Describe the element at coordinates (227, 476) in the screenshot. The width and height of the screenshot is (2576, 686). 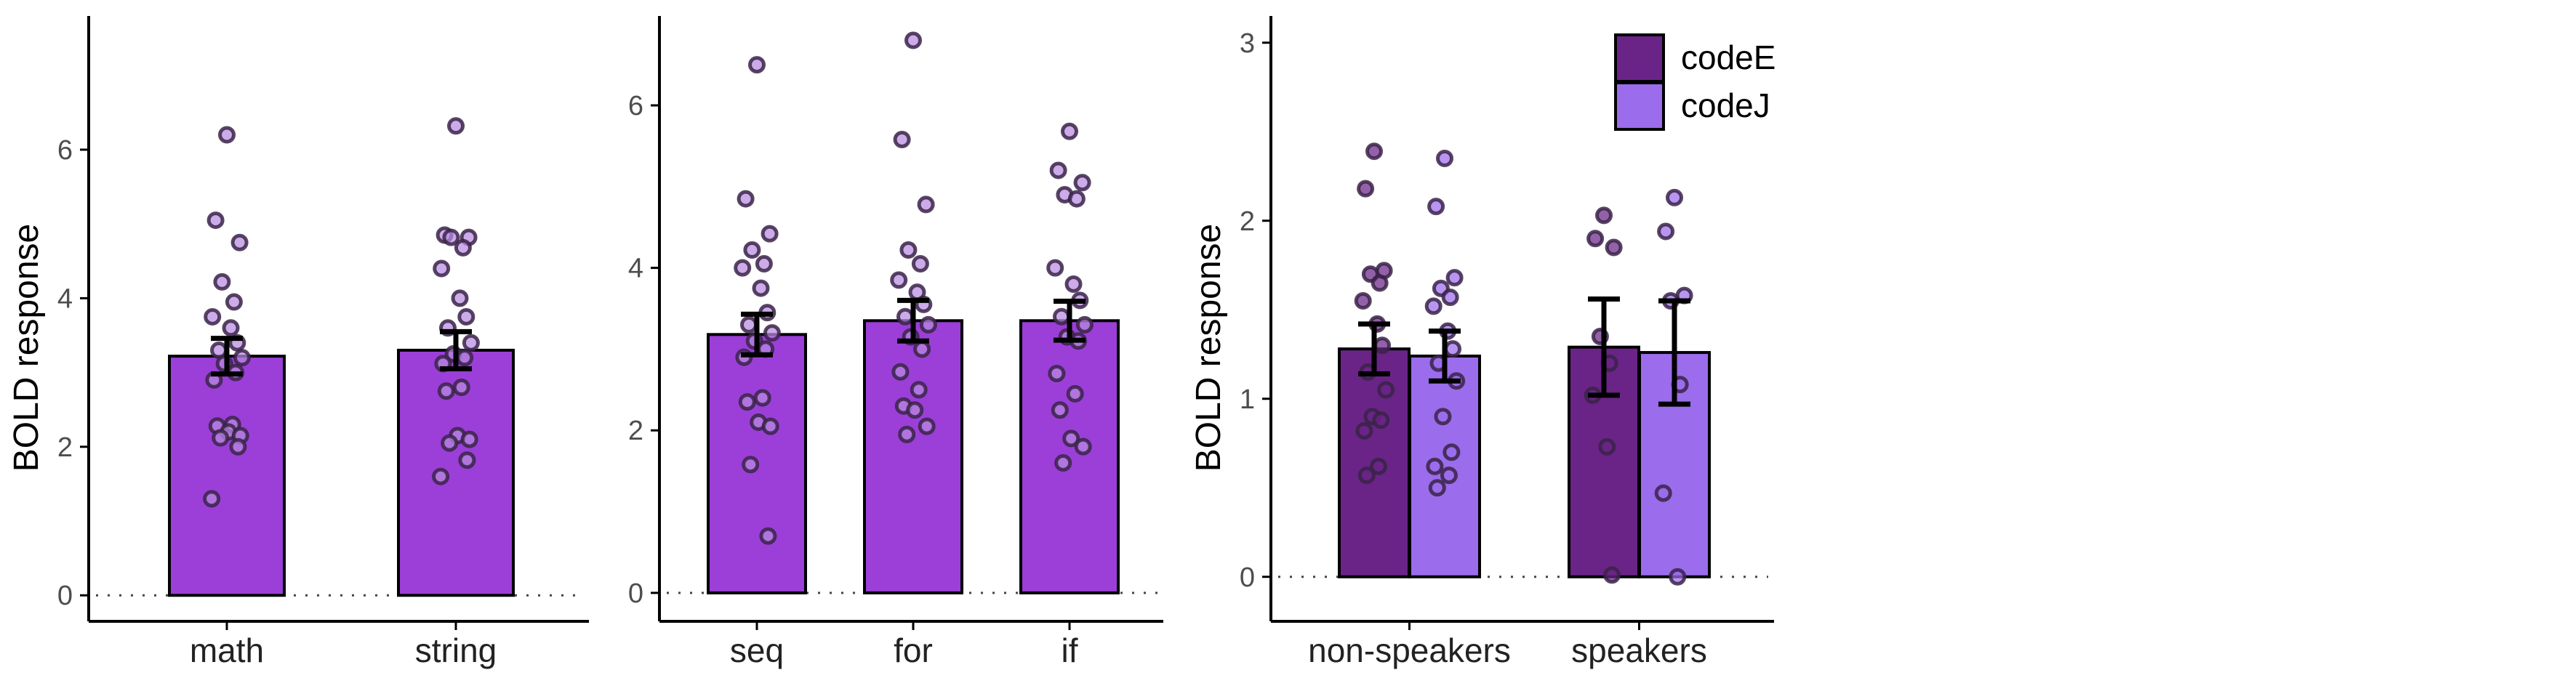
I see `bar-math` at that location.